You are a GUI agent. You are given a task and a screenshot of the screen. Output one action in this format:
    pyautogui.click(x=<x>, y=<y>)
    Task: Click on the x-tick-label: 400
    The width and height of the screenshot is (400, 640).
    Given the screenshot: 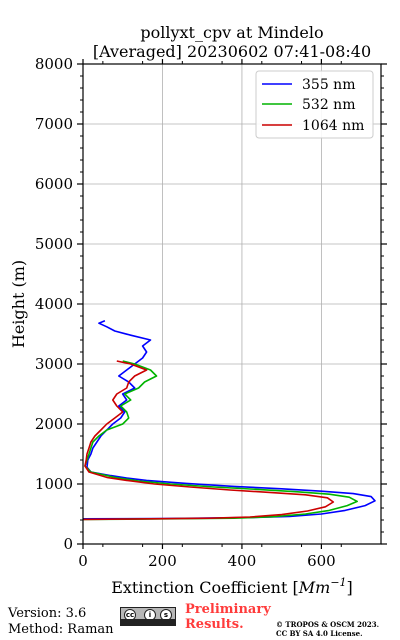 What is the action you would take?
    pyautogui.click(x=242, y=561)
    